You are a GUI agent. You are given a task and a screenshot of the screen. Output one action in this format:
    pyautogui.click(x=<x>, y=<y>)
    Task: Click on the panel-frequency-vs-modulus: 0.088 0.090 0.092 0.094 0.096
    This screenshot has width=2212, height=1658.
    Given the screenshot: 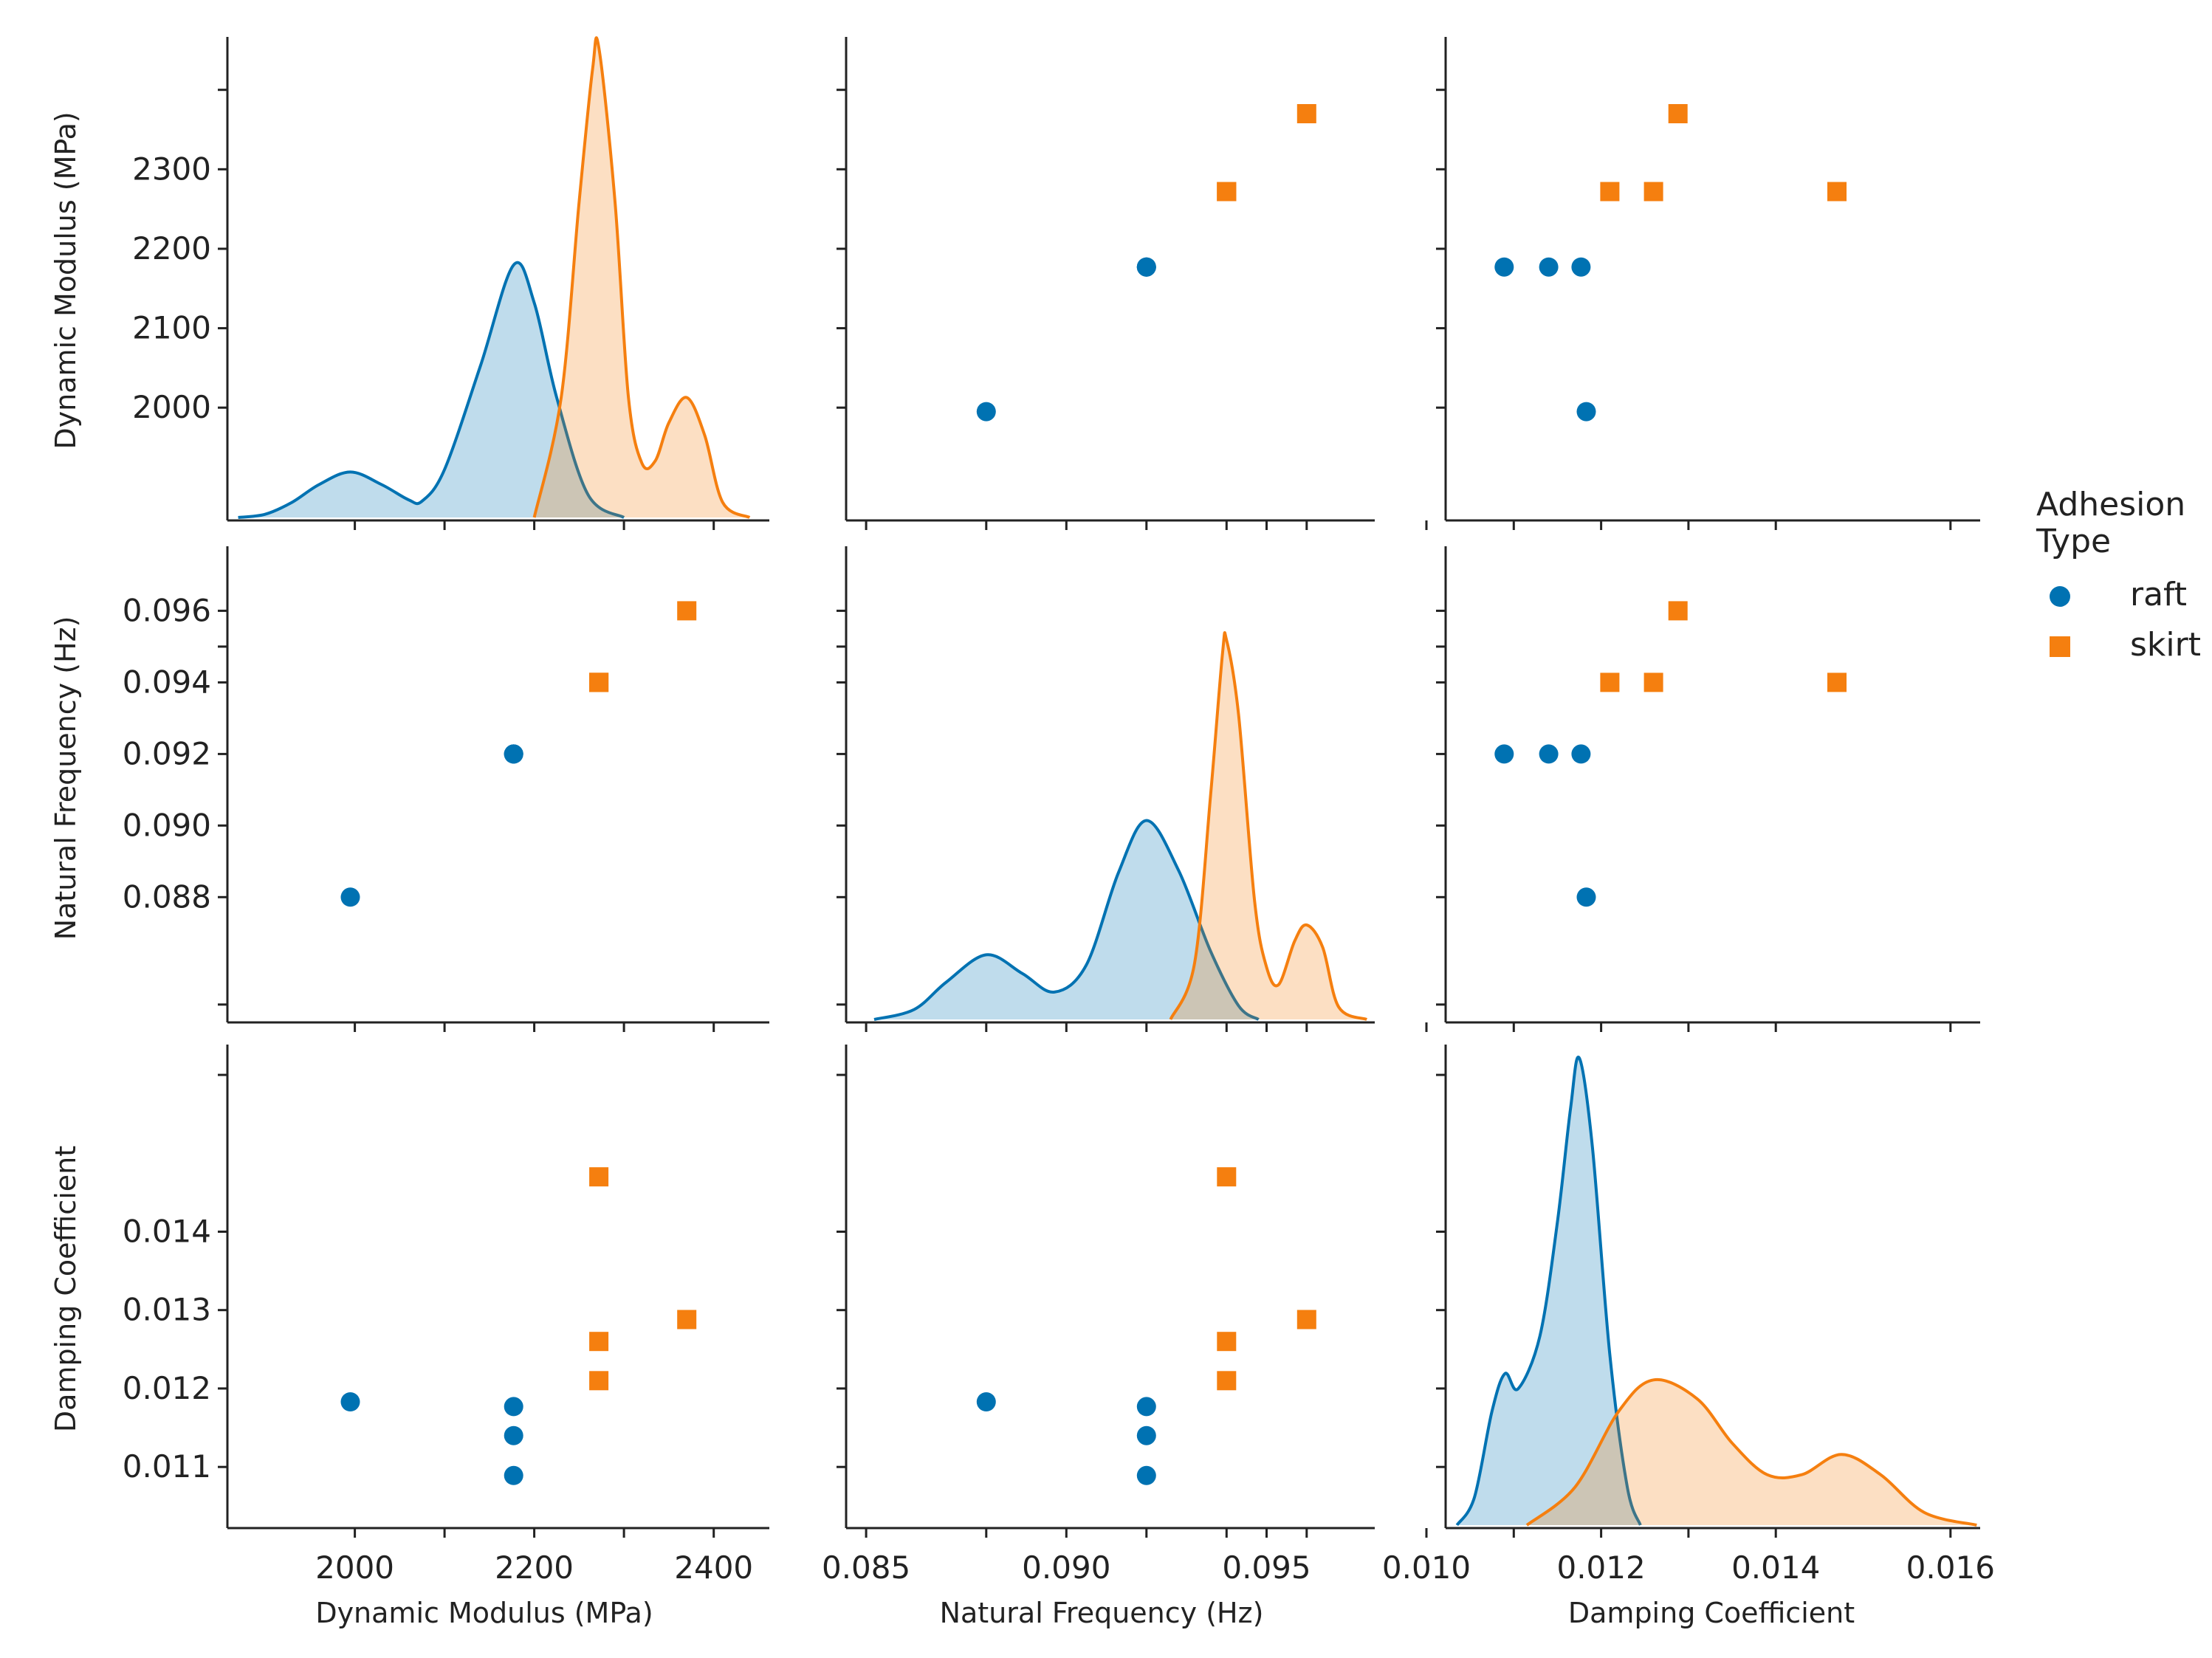 What is the action you would take?
    pyautogui.click(x=446, y=789)
    